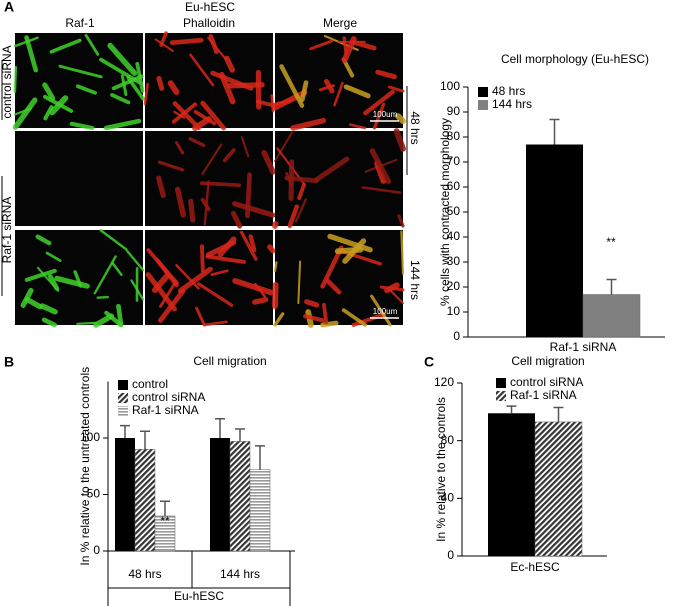 The width and height of the screenshot is (682, 606). Describe the element at coordinates (80, 23) in the screenshot. I see `column-label: Raf-1` at that location.